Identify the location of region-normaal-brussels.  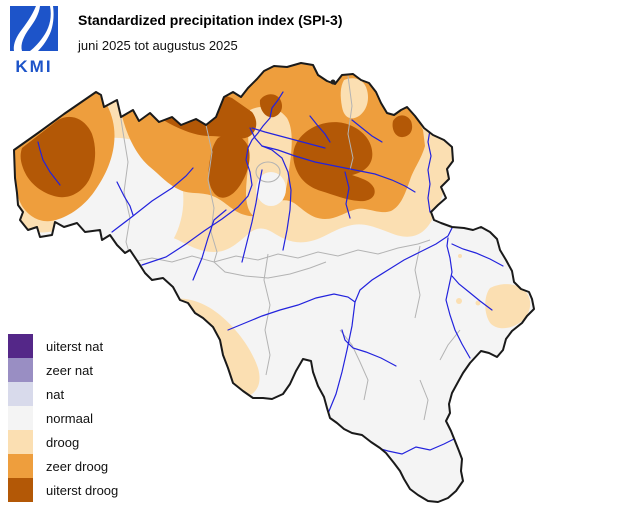
(271, 189).